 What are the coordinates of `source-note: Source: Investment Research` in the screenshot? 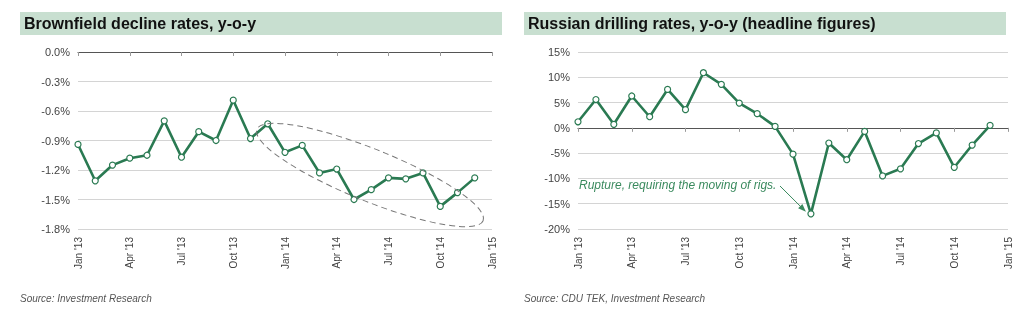 It's located at (86, 298).